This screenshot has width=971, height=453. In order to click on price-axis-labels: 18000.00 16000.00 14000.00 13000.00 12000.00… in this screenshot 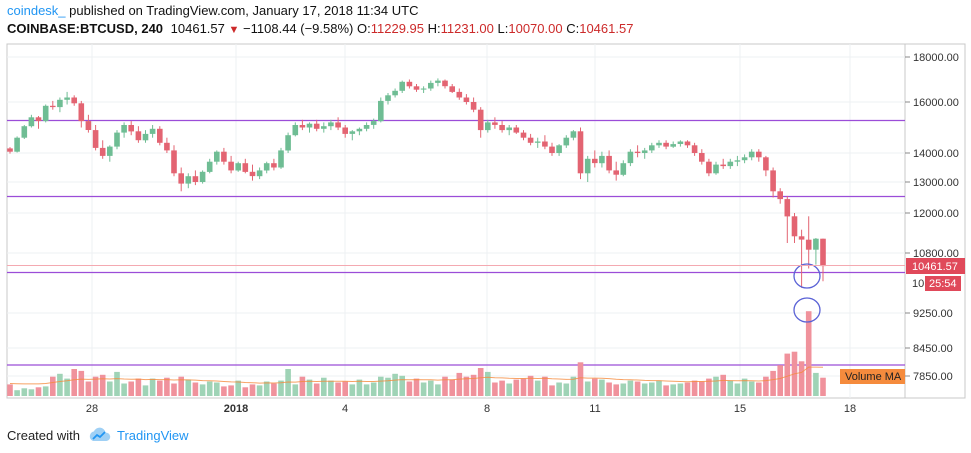, I will do `click(932, 217)`.